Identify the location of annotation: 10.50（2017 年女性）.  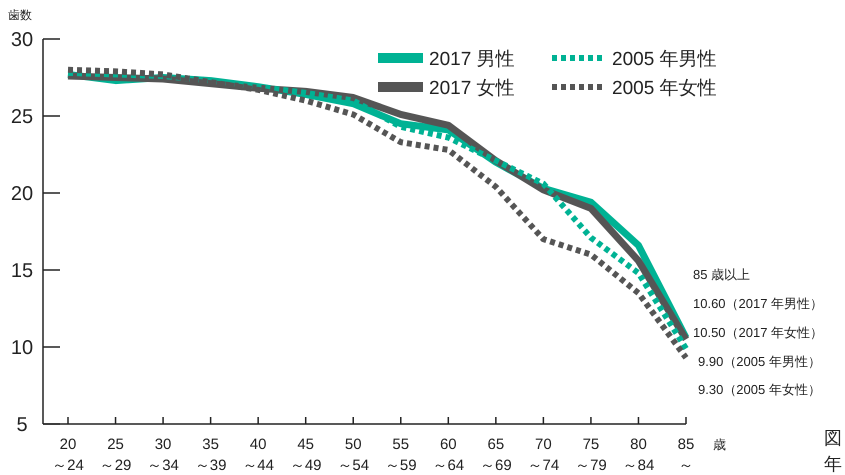
(758, 332).